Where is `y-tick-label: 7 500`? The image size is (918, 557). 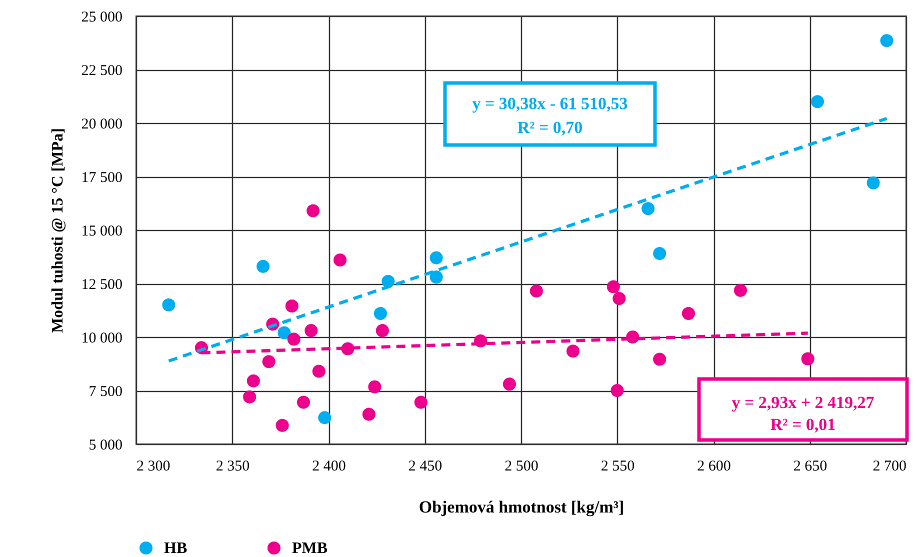 y-tick-label: 7 500 is located at coordinates (105, 392).